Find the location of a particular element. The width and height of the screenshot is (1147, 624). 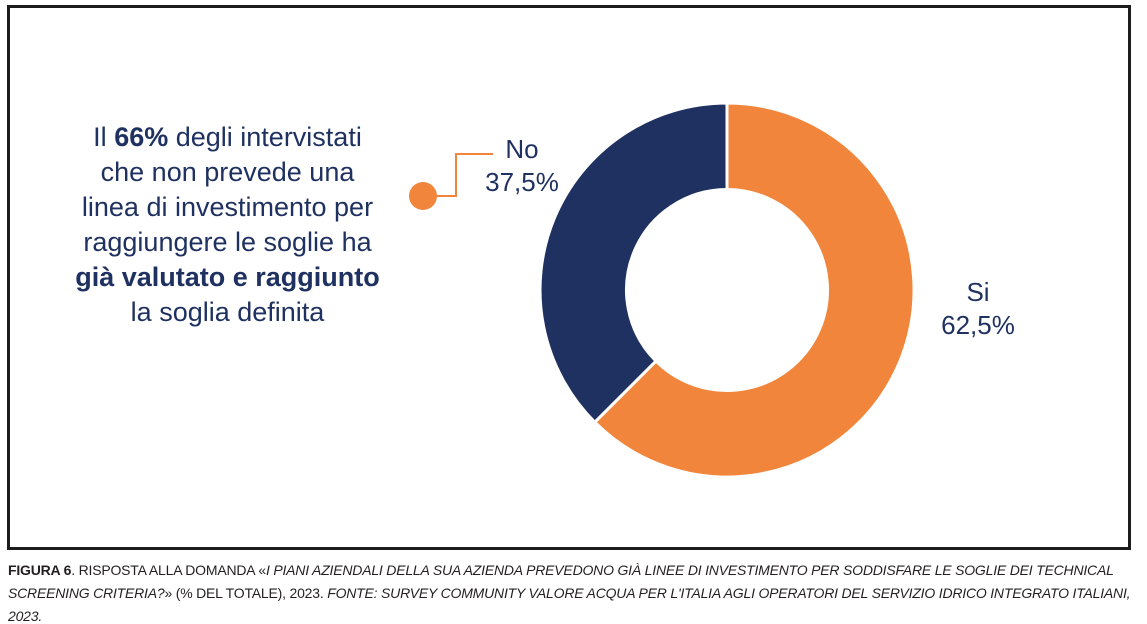

label-no-name: No is located at coordinates (522, 149).